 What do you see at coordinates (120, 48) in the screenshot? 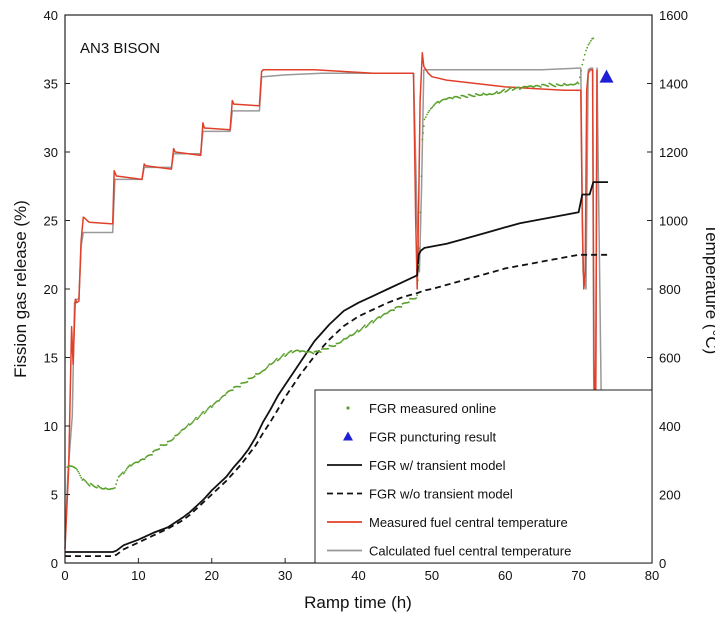
I see `chart-annotation: AN3 BISON` at bounding box center [120, 48].